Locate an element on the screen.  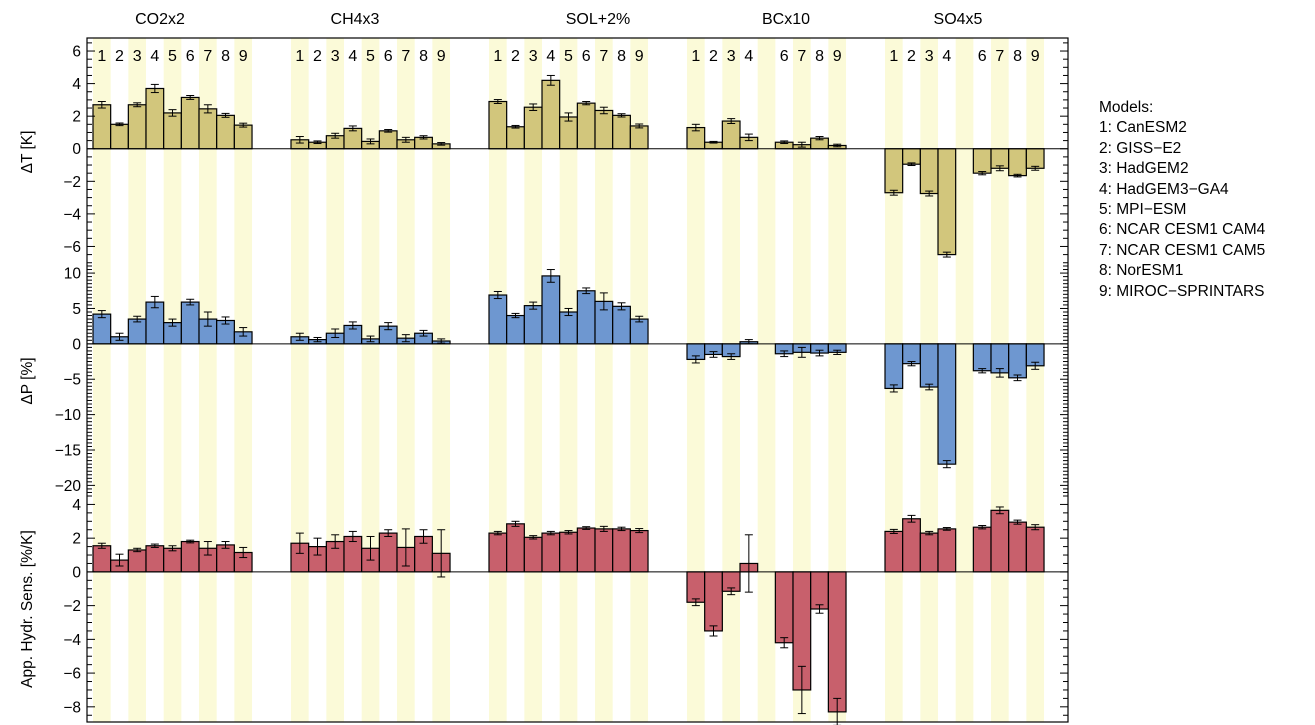
y-tick-label: −15 is located at coordinates (68, 451).